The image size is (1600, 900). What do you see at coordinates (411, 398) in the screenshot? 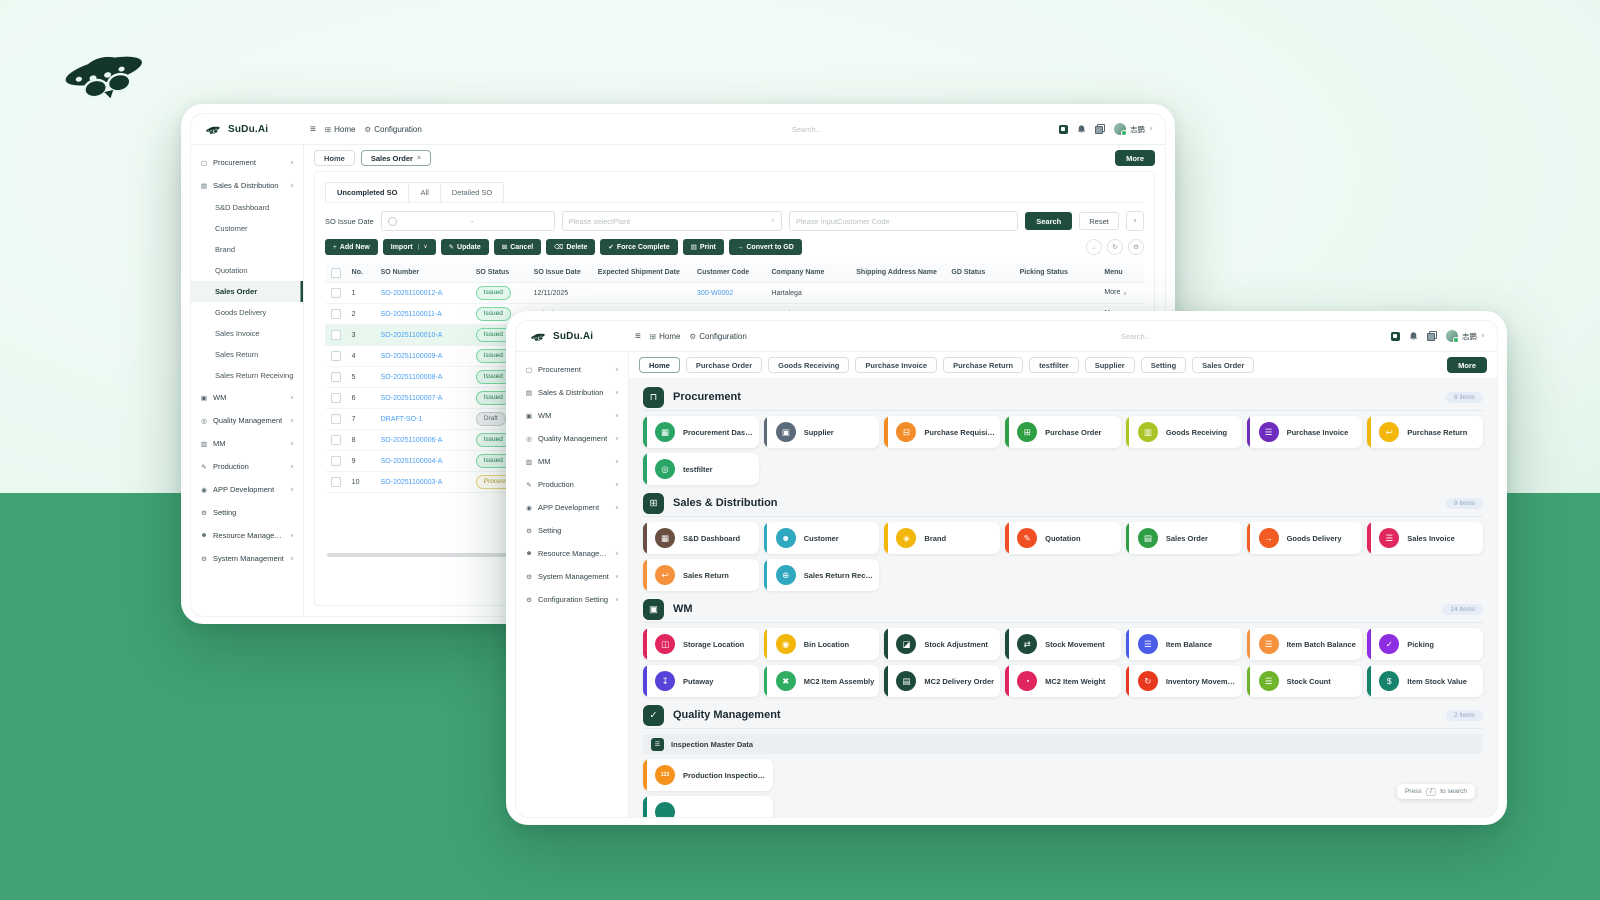
I see `so-number-link: SO-20251100007-A` at bounding box center [411, 398].